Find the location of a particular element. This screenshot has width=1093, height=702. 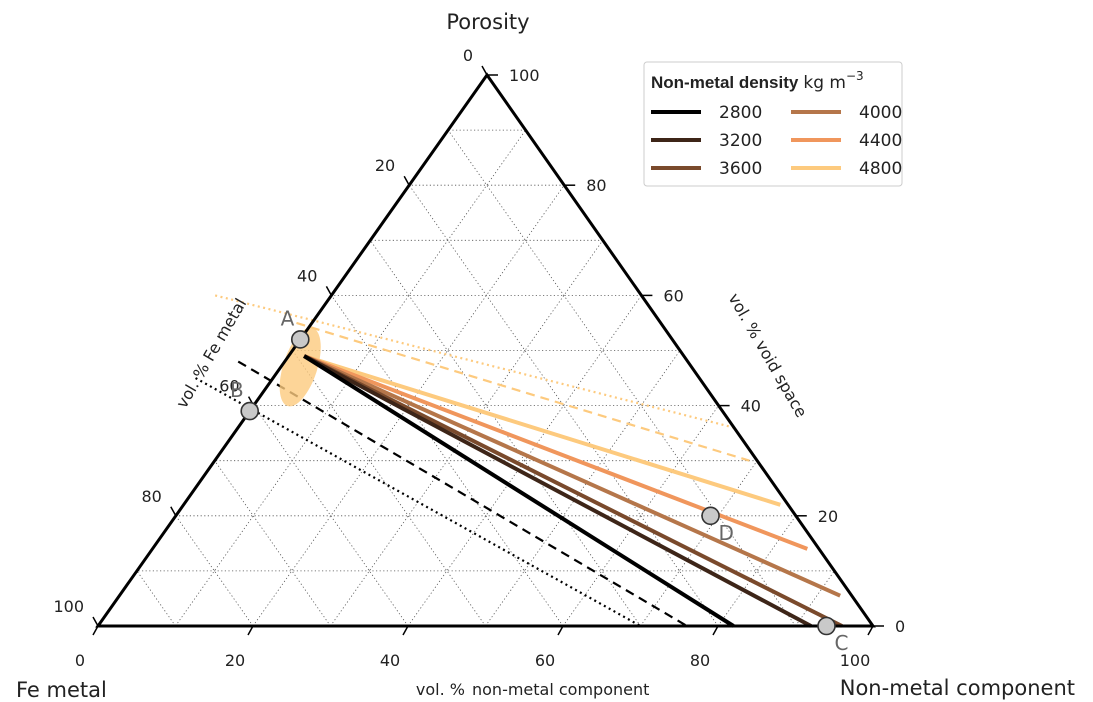

point-c-marker is located at coordinates (826, 626).